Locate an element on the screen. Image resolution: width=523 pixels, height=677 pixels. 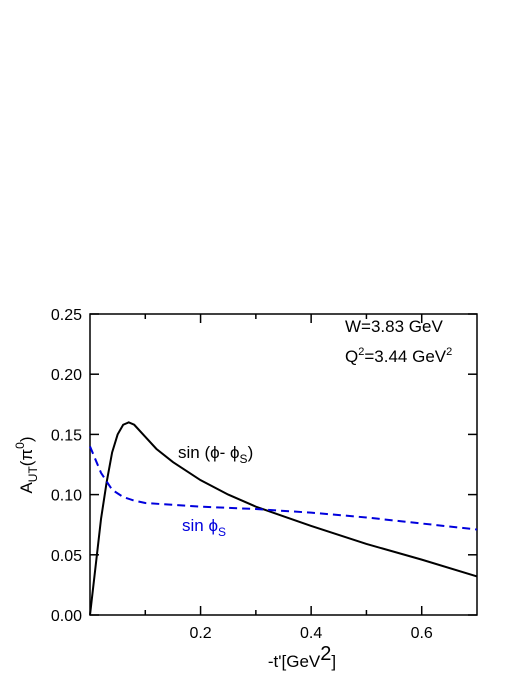
x-axis-label: -t'[GeV2] is located at coordinates (302, 657).